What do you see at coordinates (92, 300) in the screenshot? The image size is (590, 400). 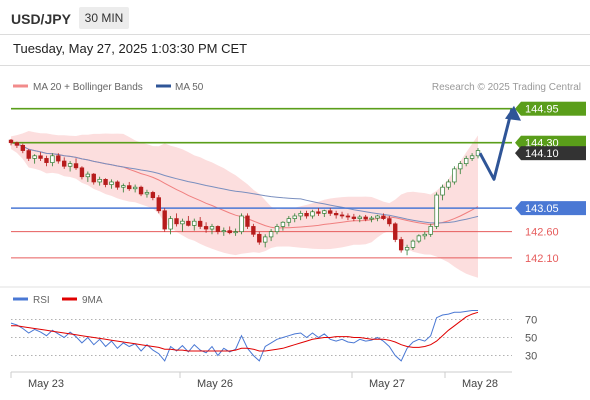 I see `legend-label-9ma: 9MA` at bounding box center [92, 300].